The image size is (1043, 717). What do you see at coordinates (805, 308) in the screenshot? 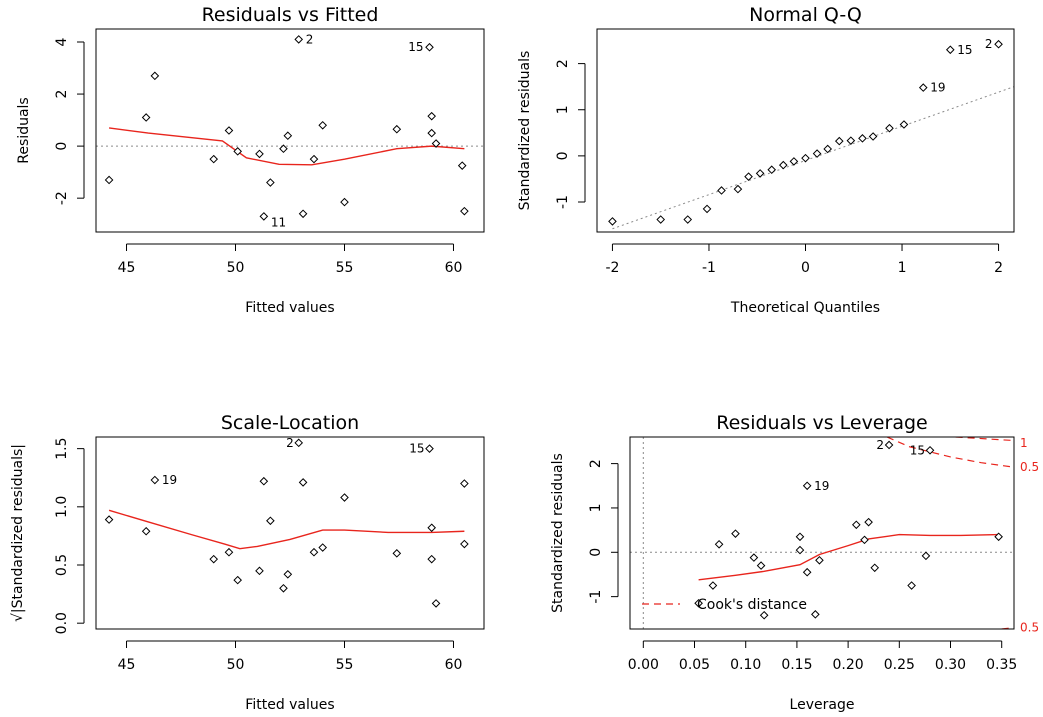
I see `x-axis-label: Theoretical Quantiles` at bounding box center [805, 308].